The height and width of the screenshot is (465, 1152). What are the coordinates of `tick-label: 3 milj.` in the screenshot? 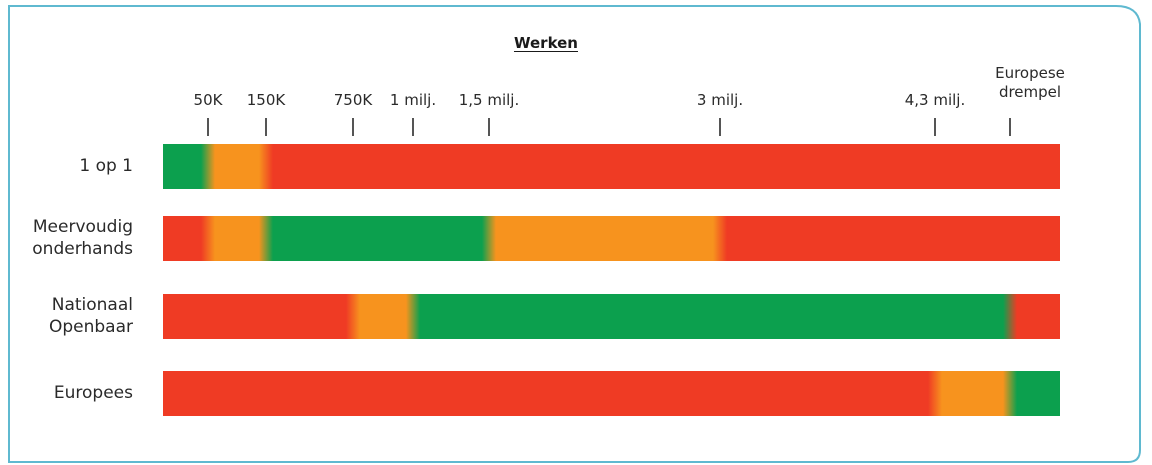 It's located at (720, 100).